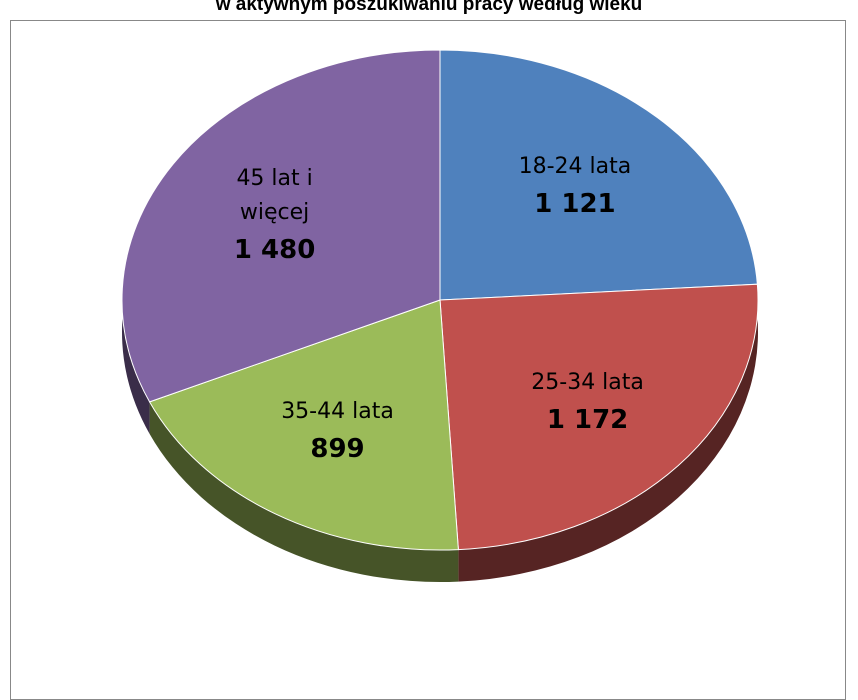 Image resolution: width=858 pixels, height=700 pixels. Describe the element at coordinates (587, 419) in the screenshot. I see `slice-value: 1 172` at that location.